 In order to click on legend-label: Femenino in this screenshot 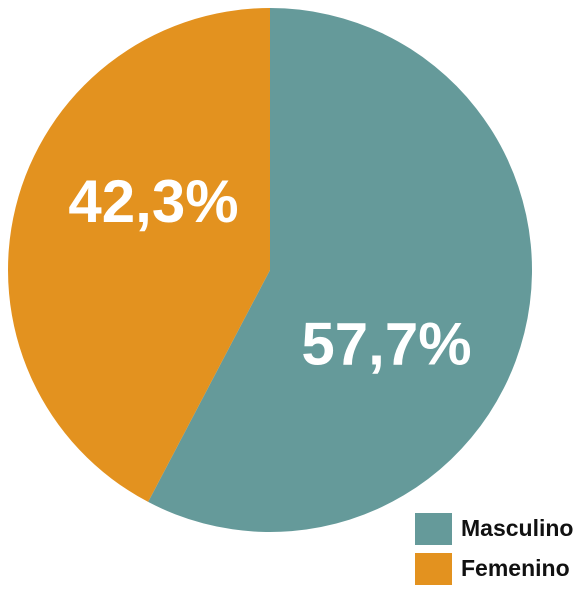, I will do `click(515, 568)`.